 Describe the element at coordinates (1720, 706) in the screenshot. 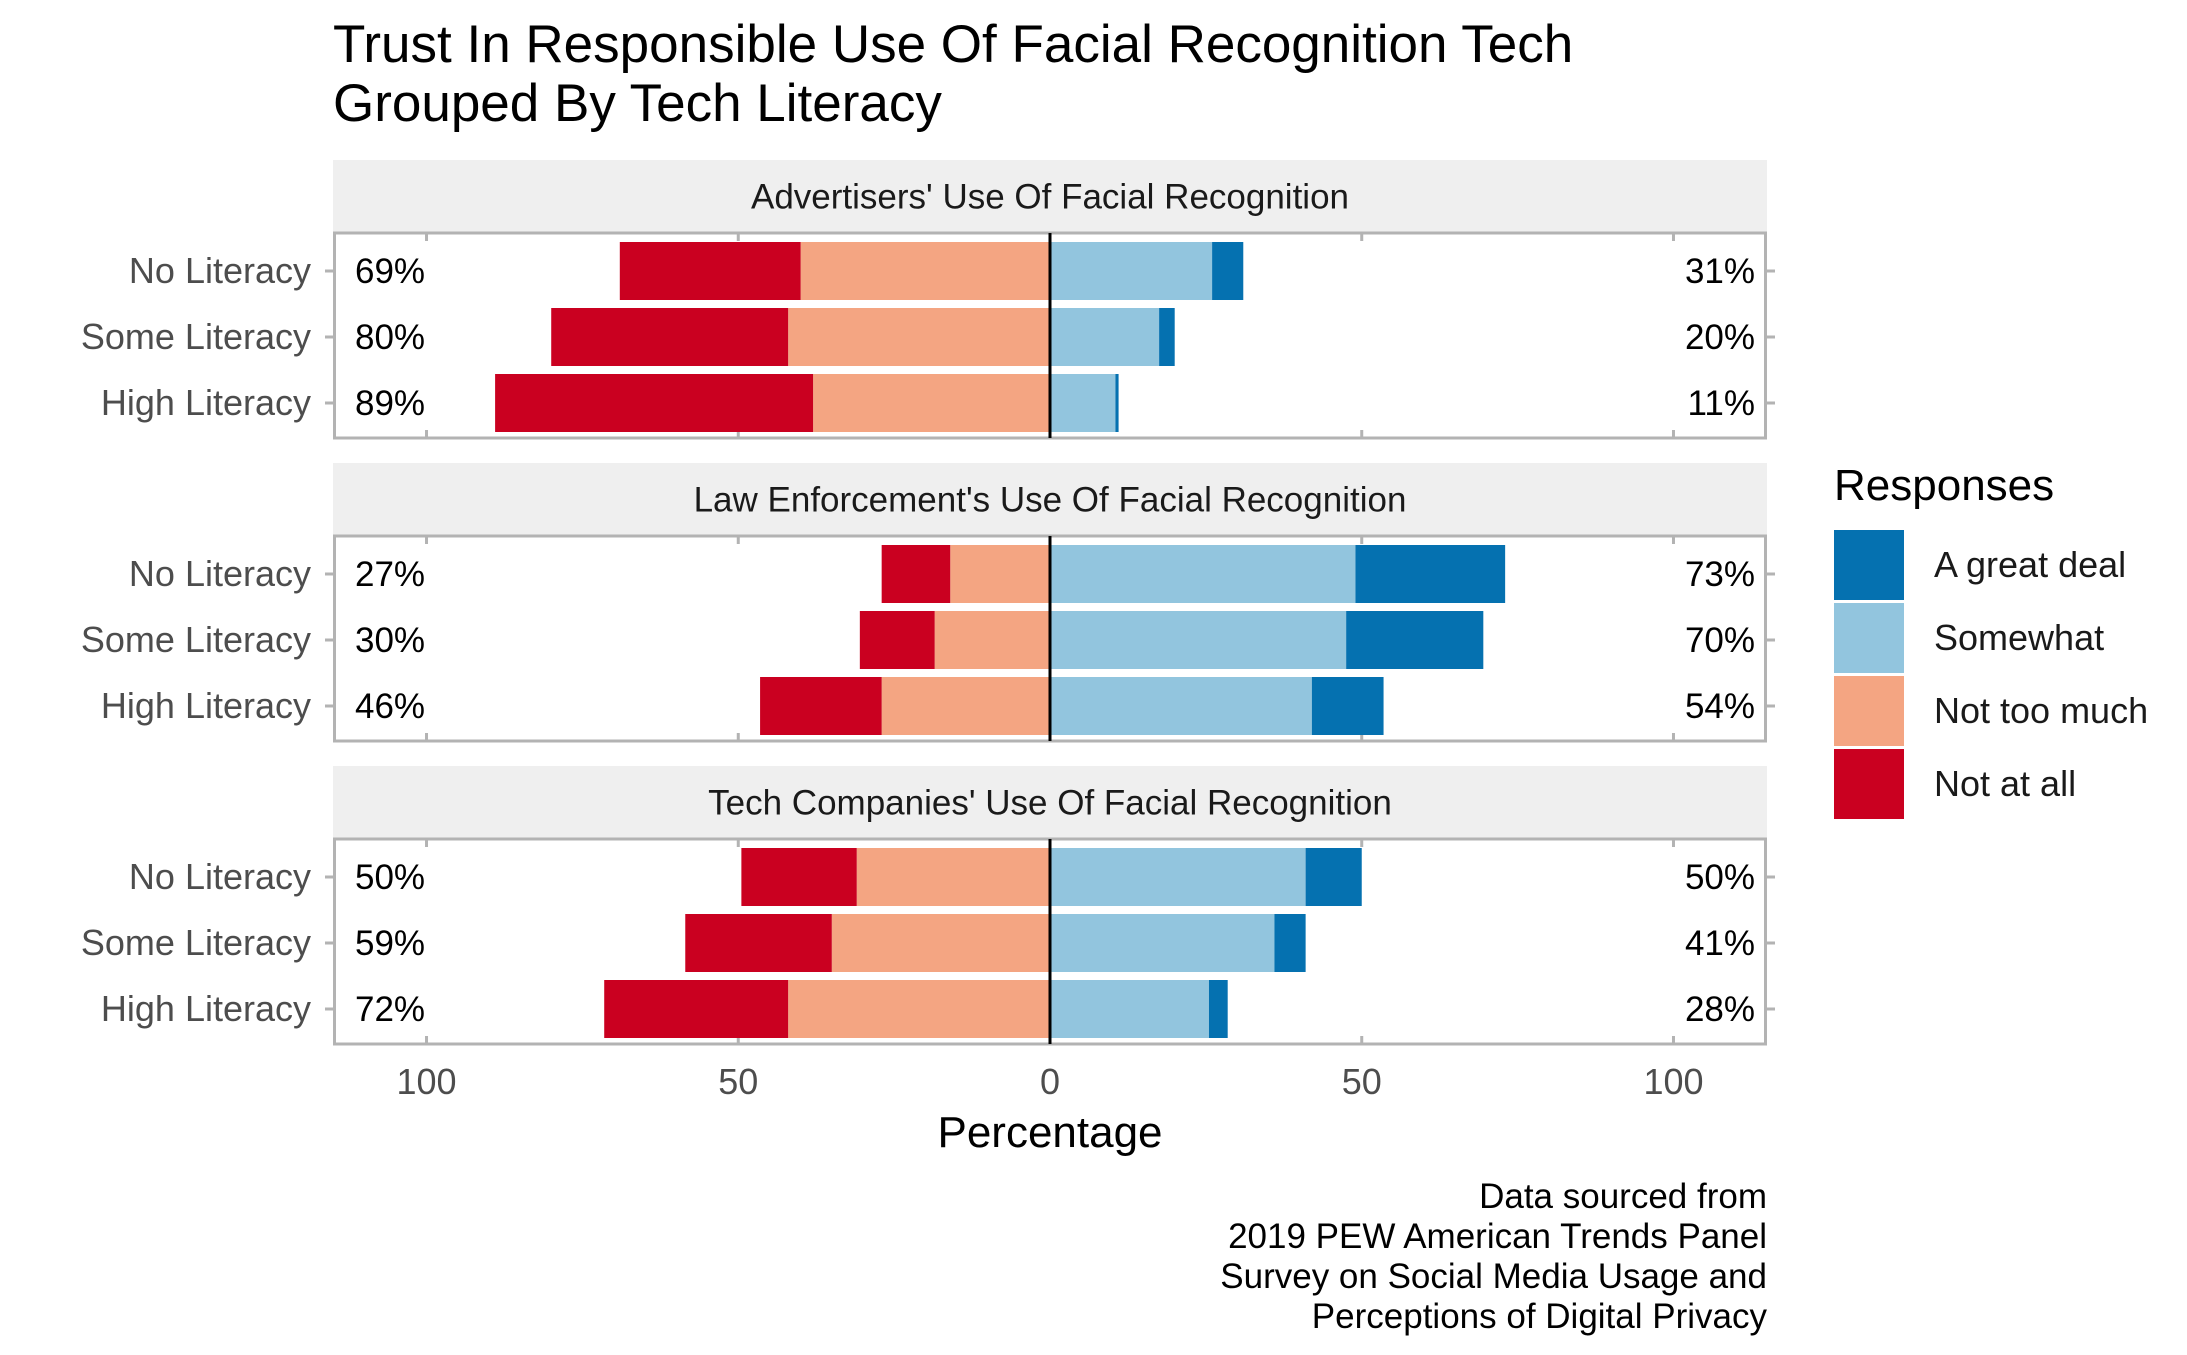

I see `positive-total-label: 54%` at that location.